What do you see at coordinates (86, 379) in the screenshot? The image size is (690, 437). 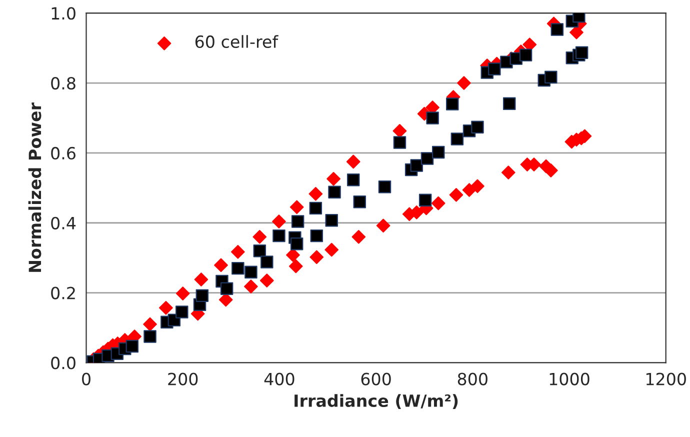 I see `x-tick-label: 0` at bounding box center [86, 379].